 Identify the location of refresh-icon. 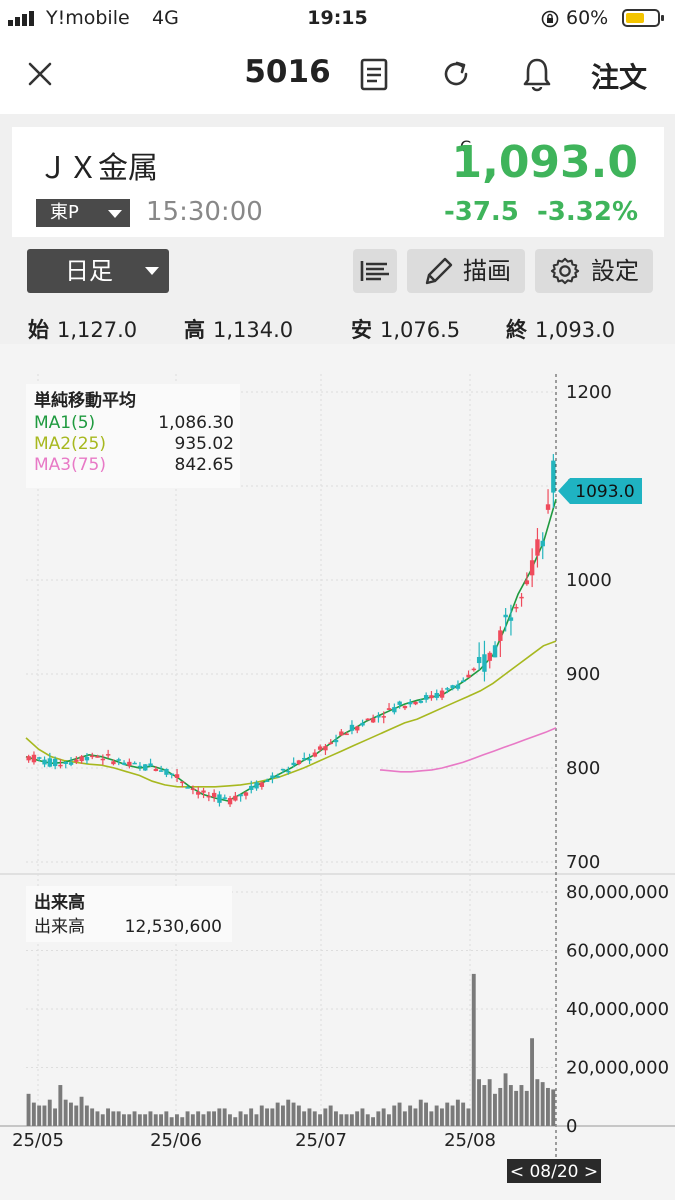
(456, 74).